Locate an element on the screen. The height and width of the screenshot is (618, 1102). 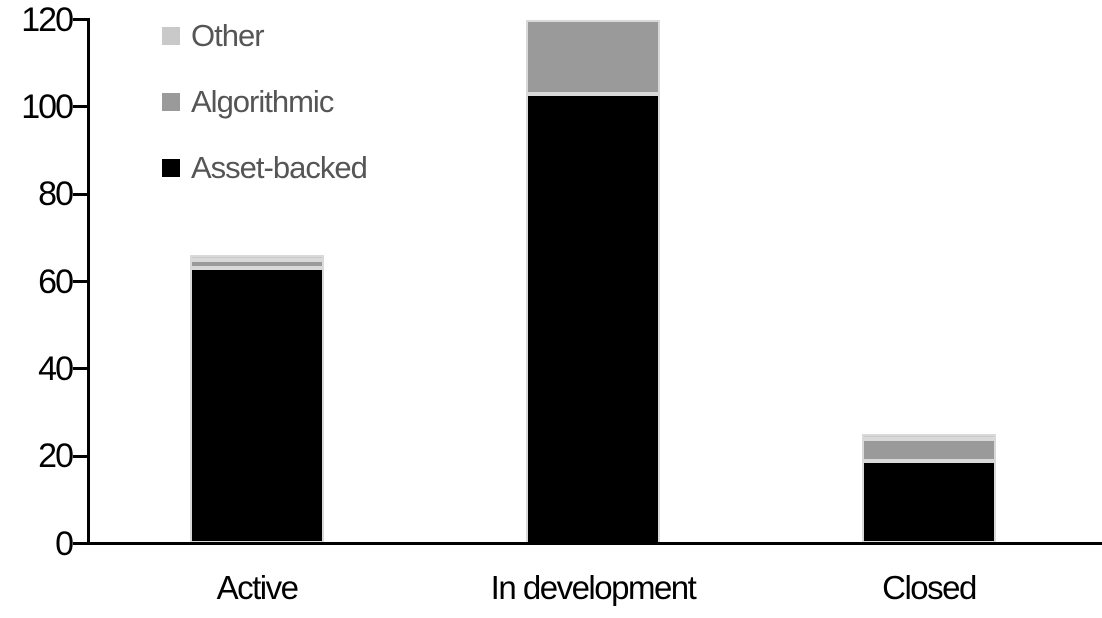
segment-closed-algorithmic is located at coordinates (929, 449).